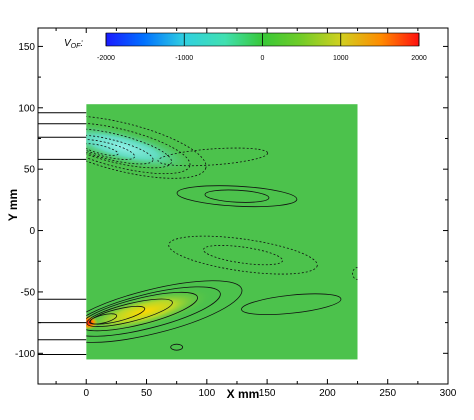 Image resolution: width=474 pixels, height=420 pixels. I want to click on colorbar-tick-label: 1000, so click(341, 58).